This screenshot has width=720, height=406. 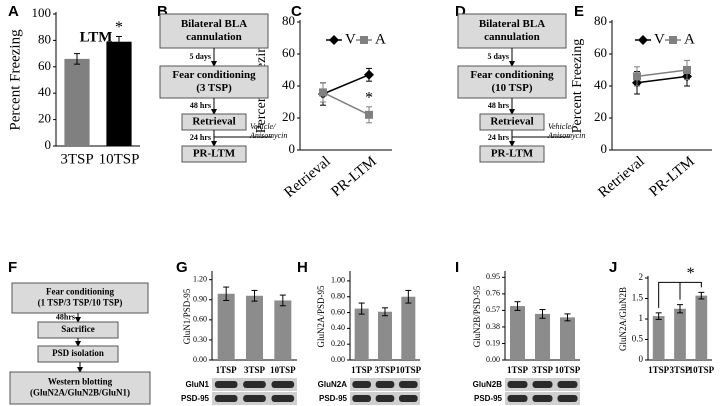 What do you see at coordinates (457, 267) in the screenshot?
I see `panel-label: I` at bounding box center [457, 267].